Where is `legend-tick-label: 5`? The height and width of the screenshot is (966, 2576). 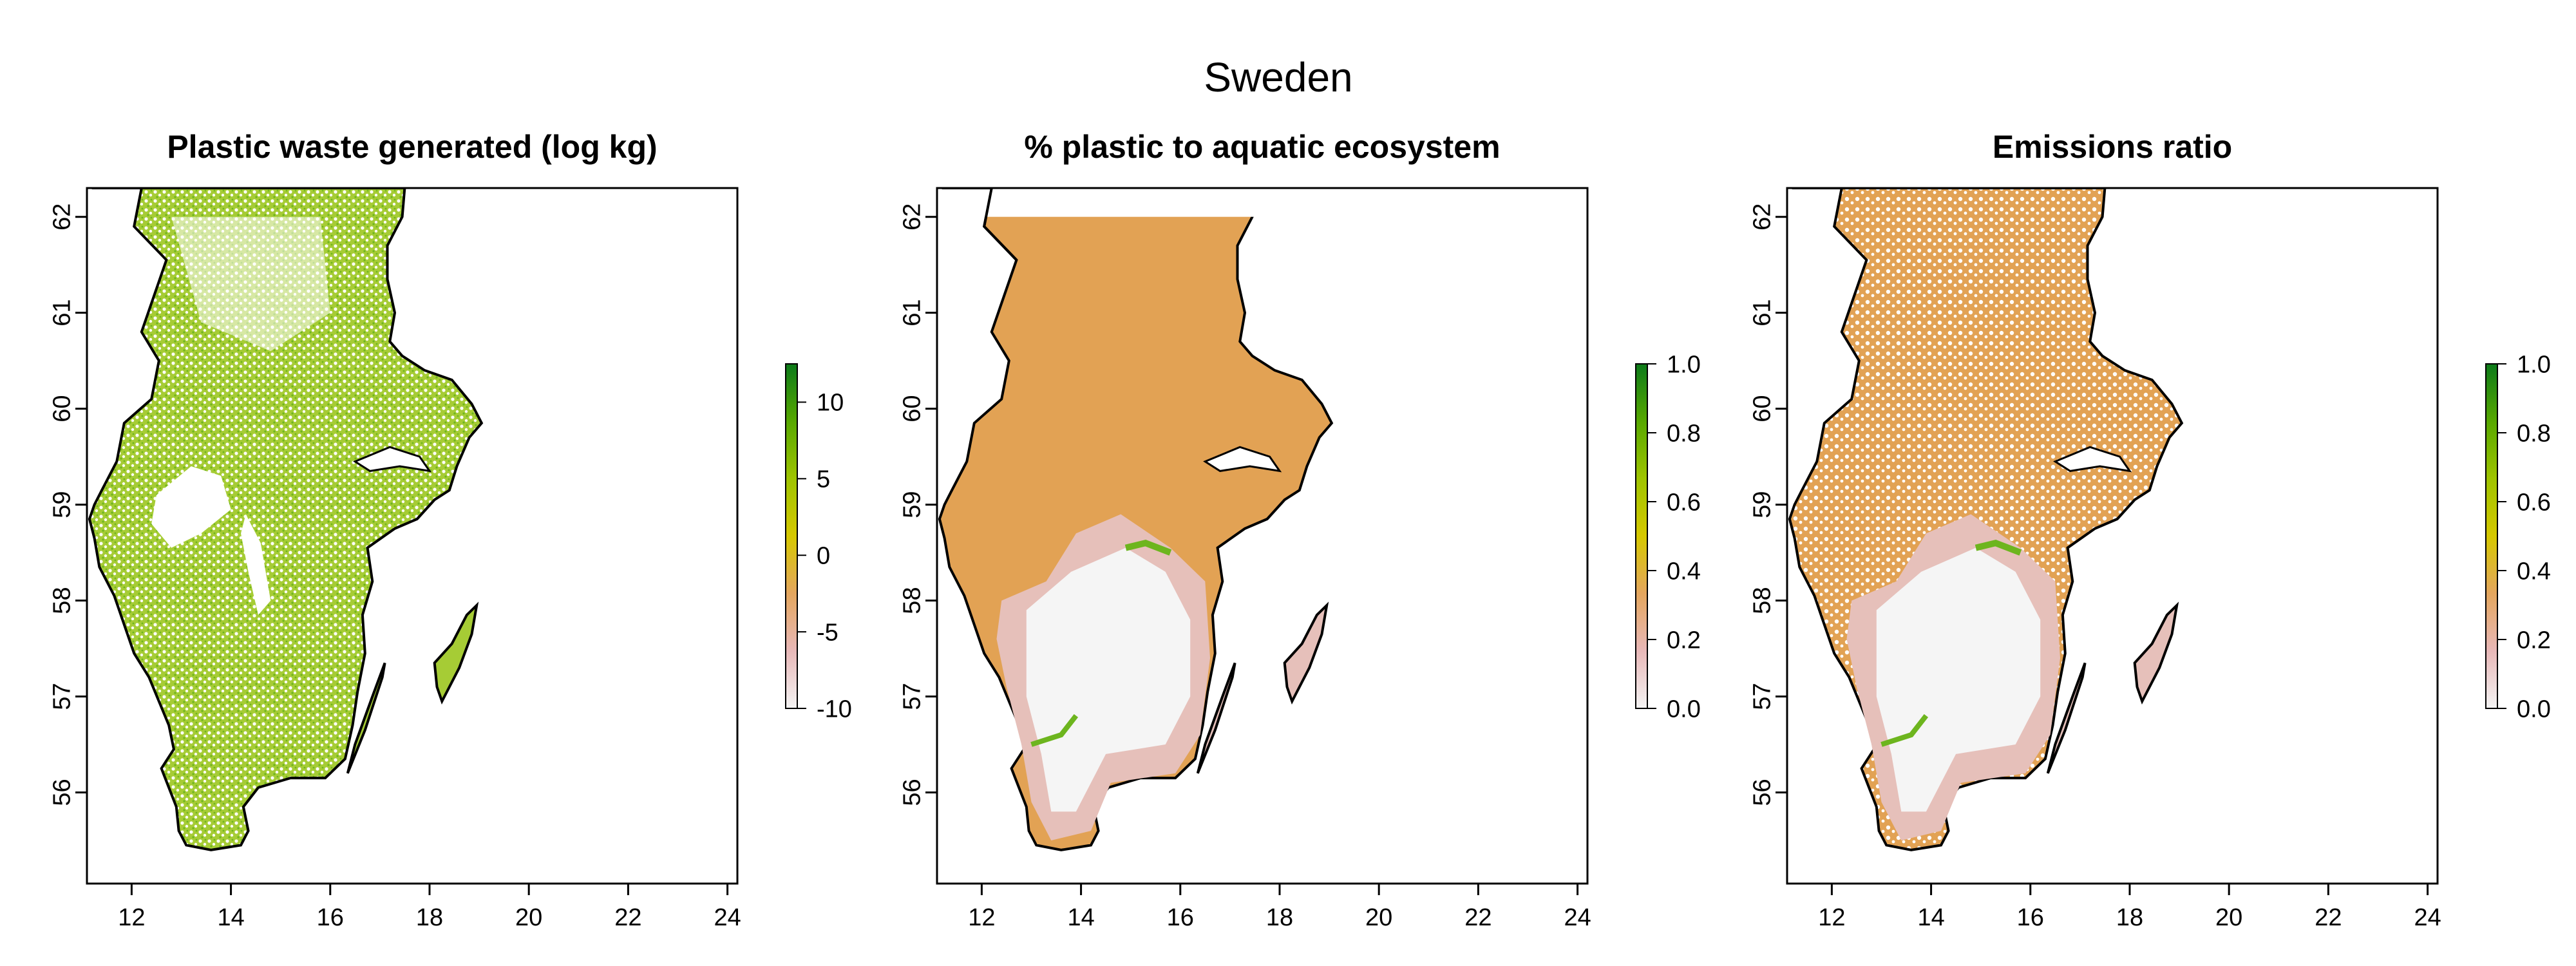
legend-tick-label: 5 is located at coordinates (823, 480).